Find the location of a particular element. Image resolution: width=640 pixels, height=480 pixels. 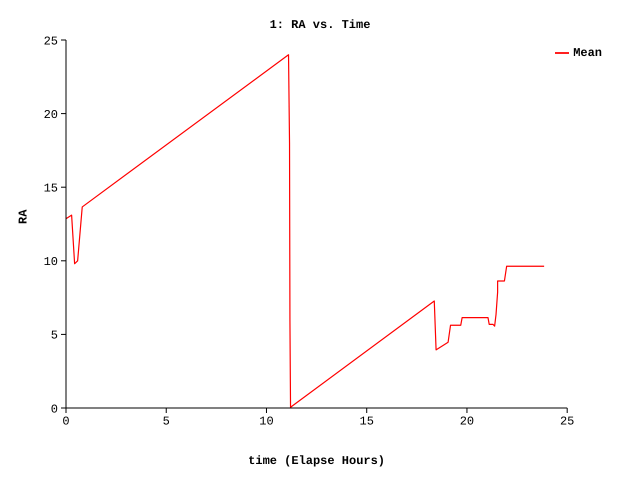

y-axis-title: RA is located at coordinates (23, 216).